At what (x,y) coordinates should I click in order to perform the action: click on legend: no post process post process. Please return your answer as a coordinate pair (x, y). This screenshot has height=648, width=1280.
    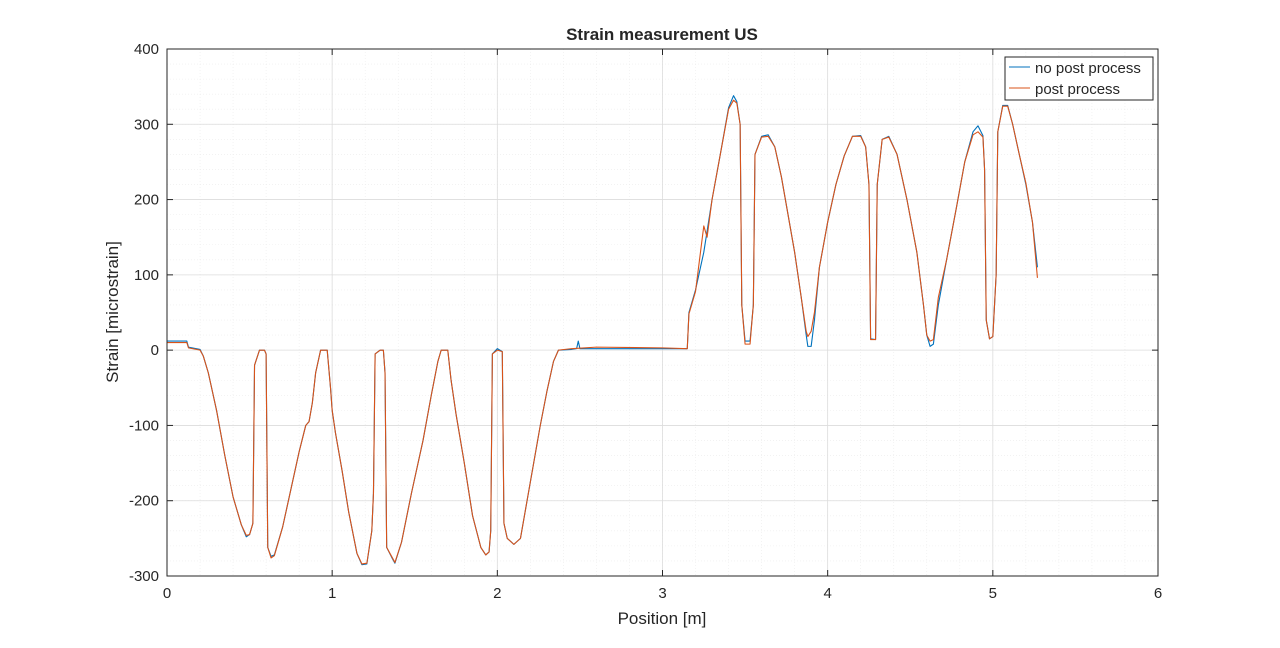
    Looking at the image, I should click on (1079, 78).